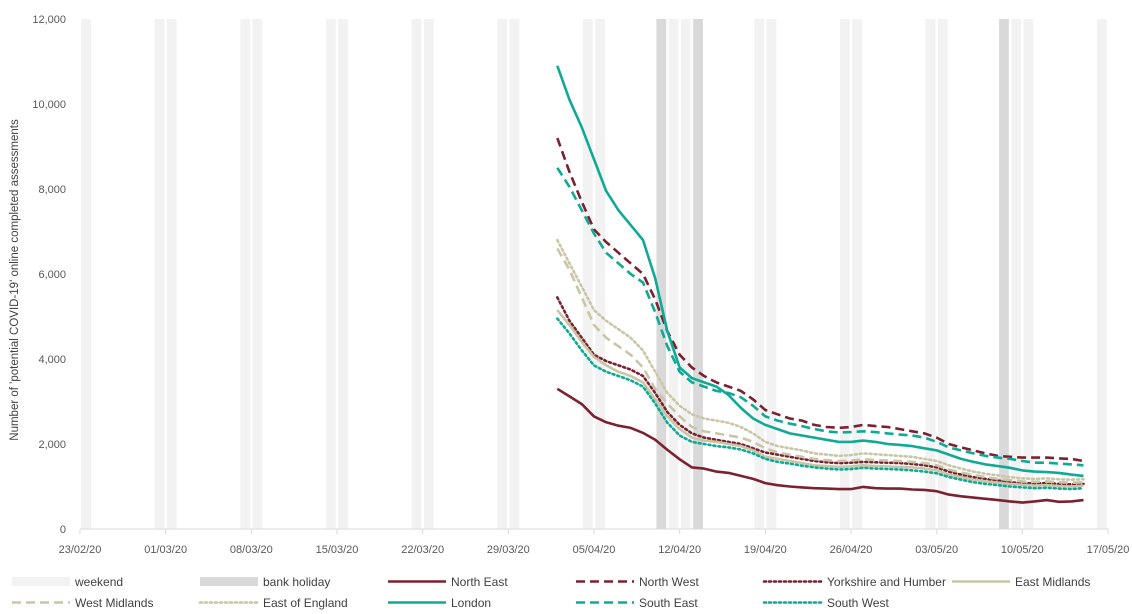 The height and width of the screenshot is (614, 1132). Describe the element at coordinates (80, 550) in the screenshot. I see `x-tick-label: 23/02/20` at that location.